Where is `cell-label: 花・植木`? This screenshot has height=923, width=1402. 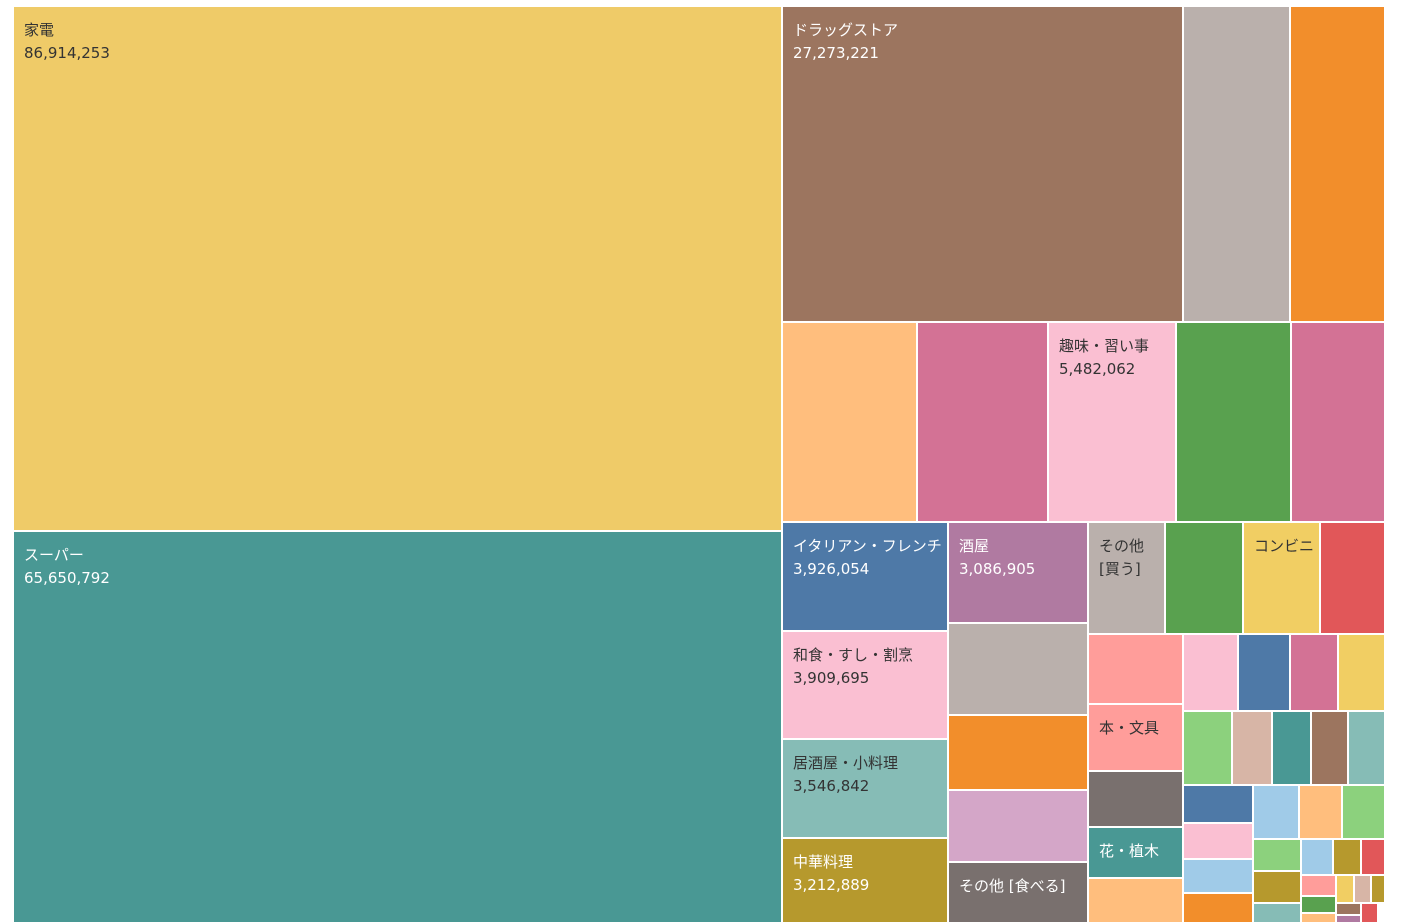
cell-label: 花・植木 is located at coordinates (1138, 851).